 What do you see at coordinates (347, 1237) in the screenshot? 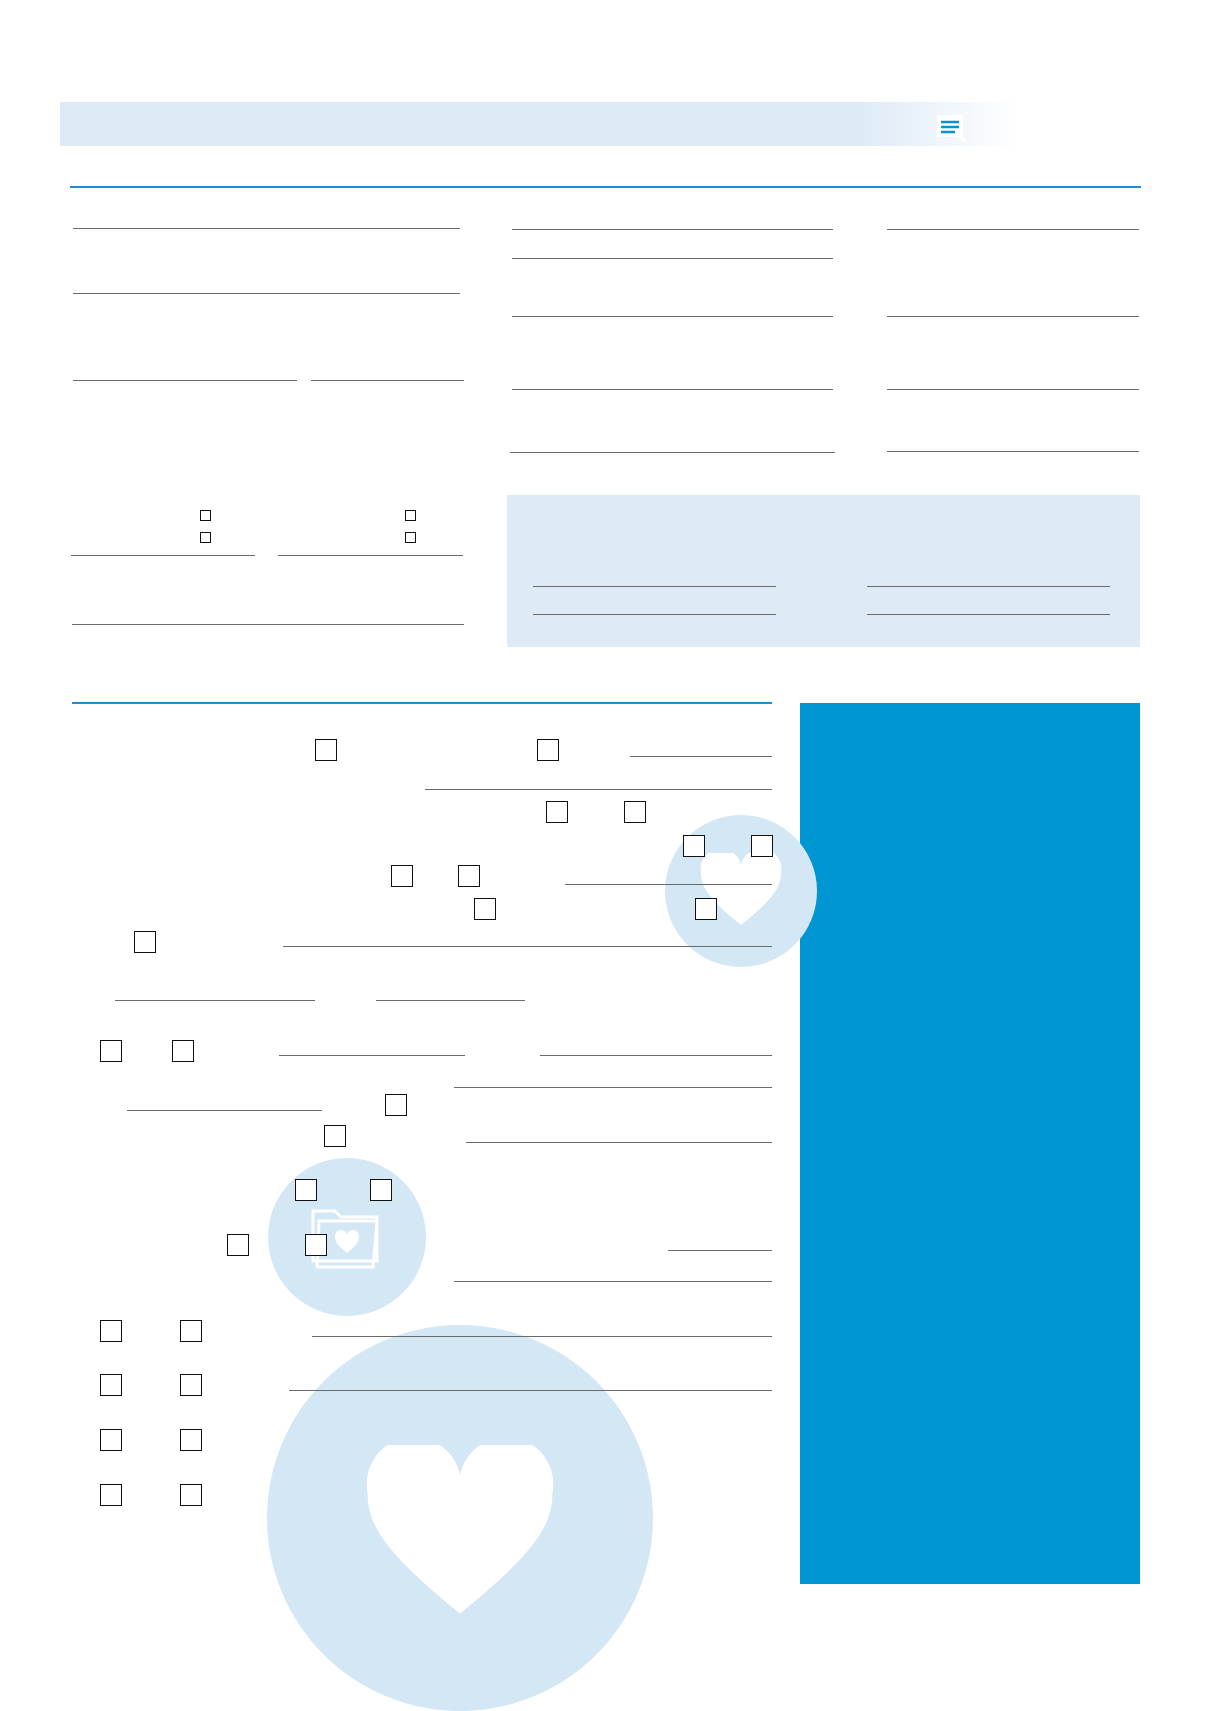
I see `folder-heart-icon` at bounding box center [347, 1237].